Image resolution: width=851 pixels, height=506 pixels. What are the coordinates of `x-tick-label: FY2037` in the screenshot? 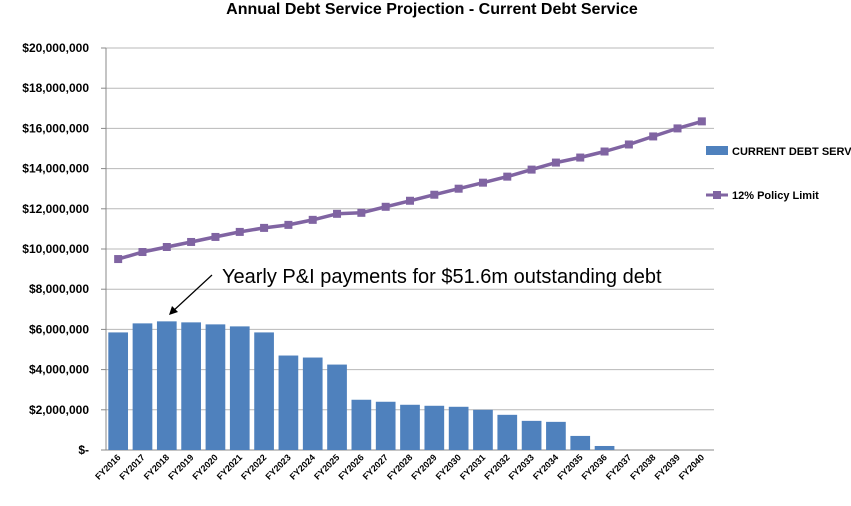 It's located at (618, 466).